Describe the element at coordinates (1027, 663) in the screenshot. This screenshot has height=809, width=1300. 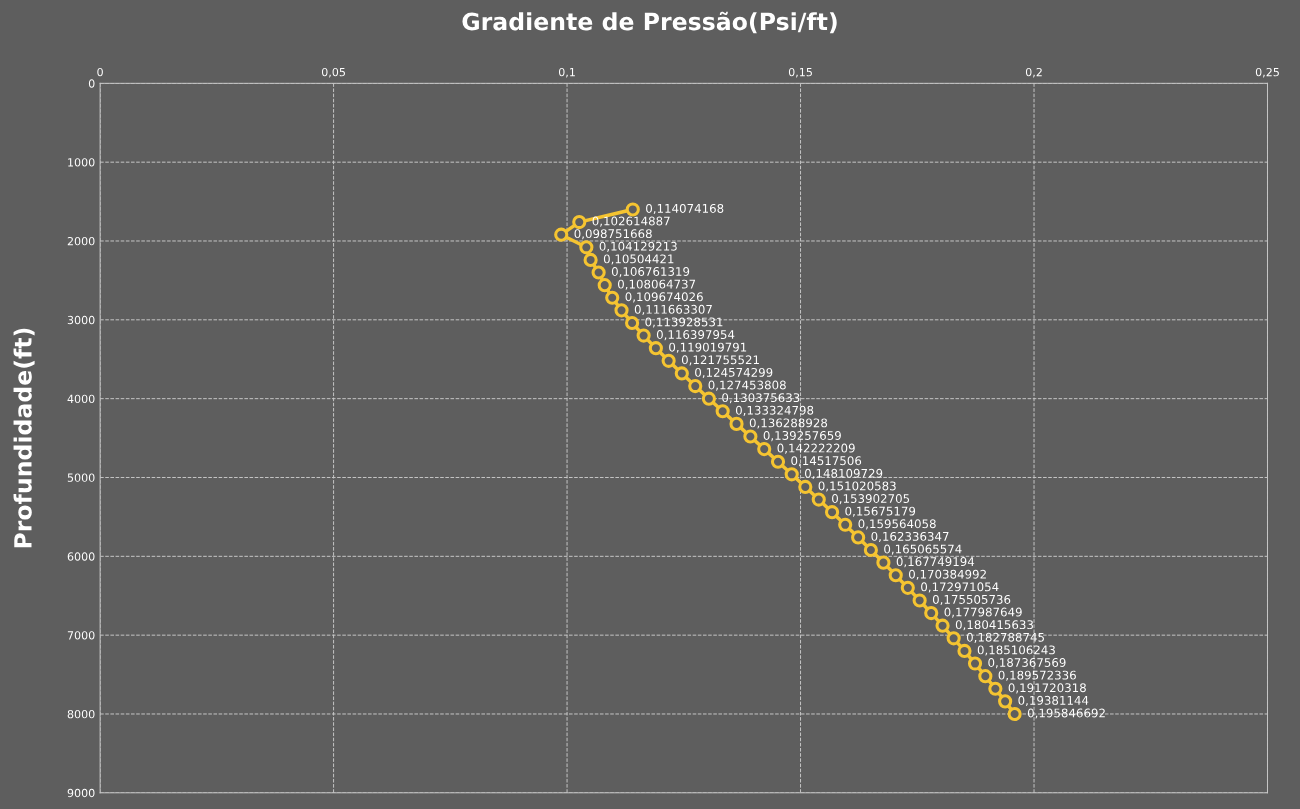
I see `data-label: 0,187367569` at that location.